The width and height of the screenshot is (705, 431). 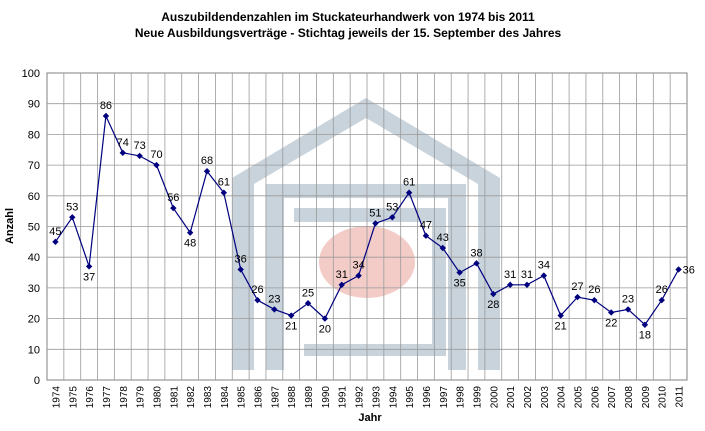 I want to click on y-tick-label: 60, so click(x=34, y=197).